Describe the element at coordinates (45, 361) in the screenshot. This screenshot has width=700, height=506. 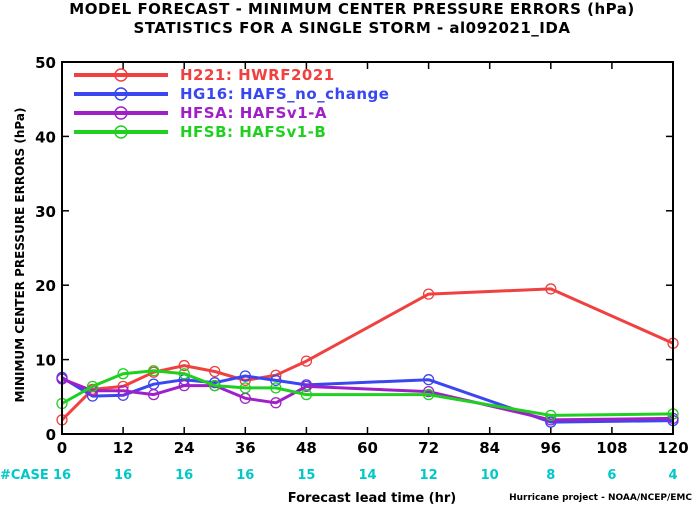
I see `y-tick-label: 10` at that location.